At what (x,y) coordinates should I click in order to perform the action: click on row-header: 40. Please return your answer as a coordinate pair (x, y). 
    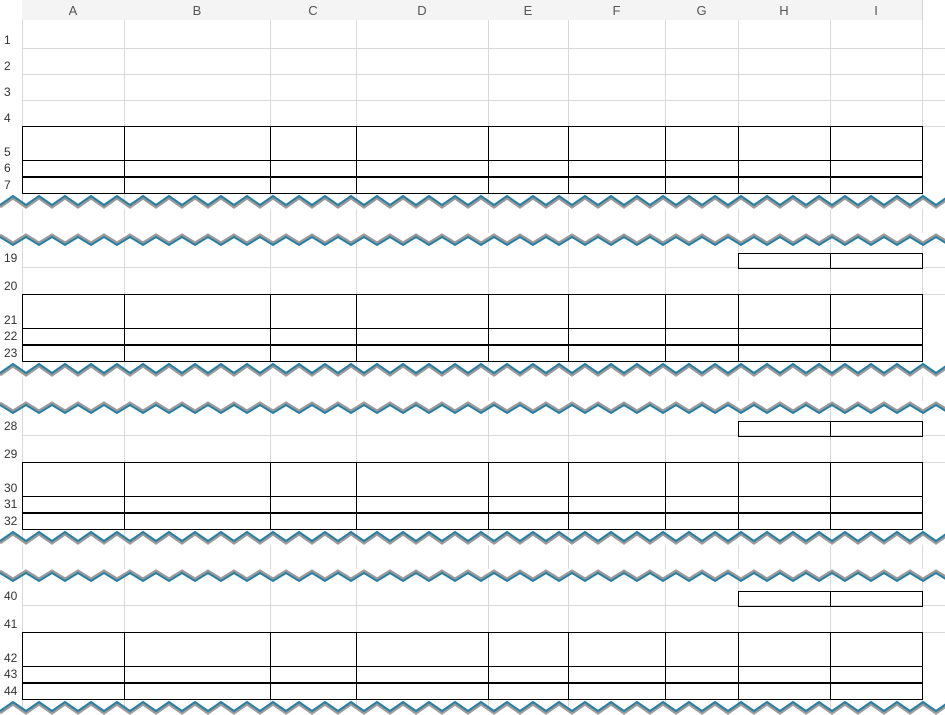
    Looking at the image, I should click on (11, 596).